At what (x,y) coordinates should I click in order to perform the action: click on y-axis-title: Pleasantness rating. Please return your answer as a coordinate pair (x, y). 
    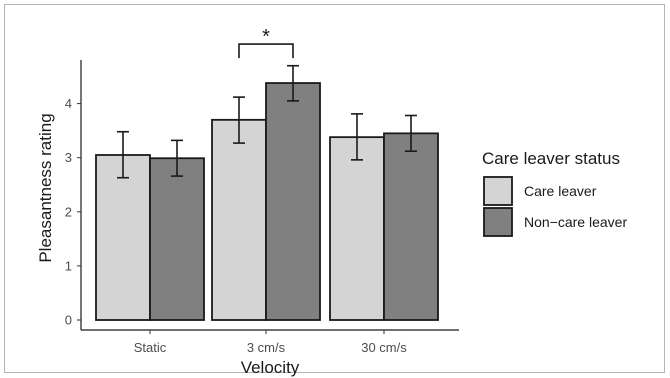
    Looking at the image, I should click on (45, 187).